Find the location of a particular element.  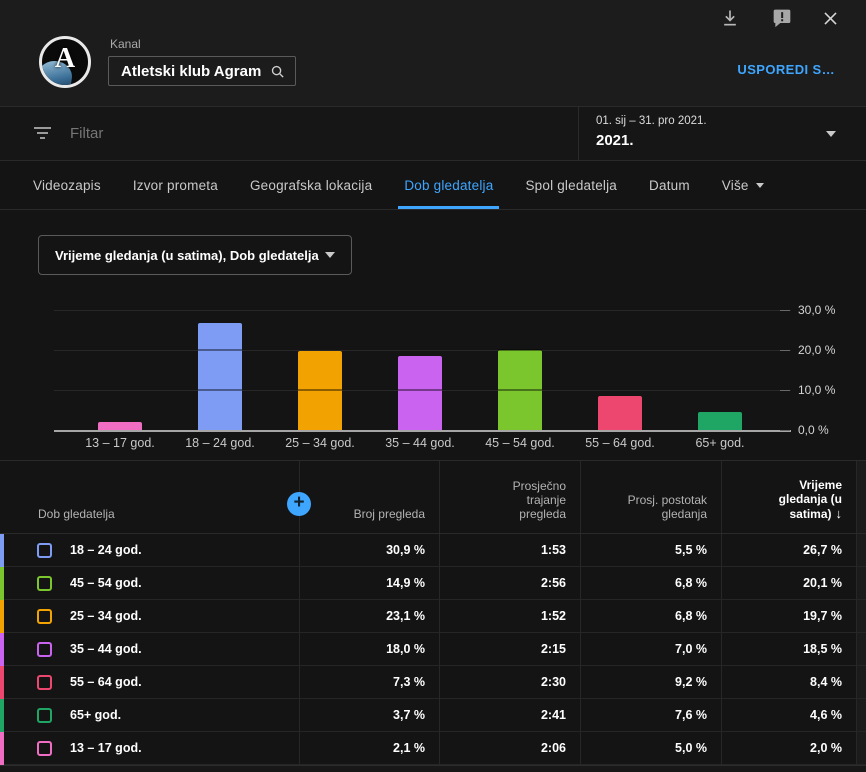

cell-views: 14,9 % is located at coordinates (369, 583).